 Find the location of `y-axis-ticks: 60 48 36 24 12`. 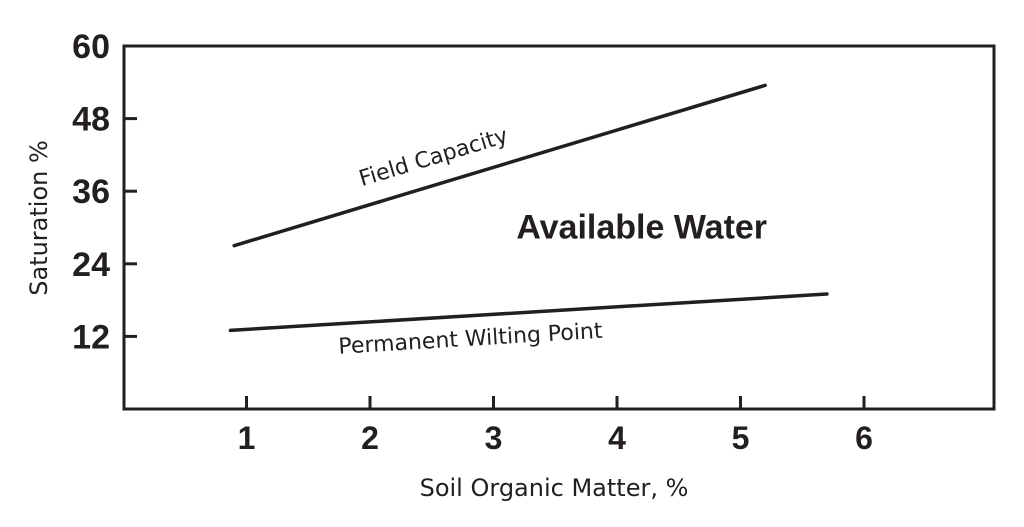

y-axis-ticks: 60 48 36 24 12 is located at coordinates (104, 192).